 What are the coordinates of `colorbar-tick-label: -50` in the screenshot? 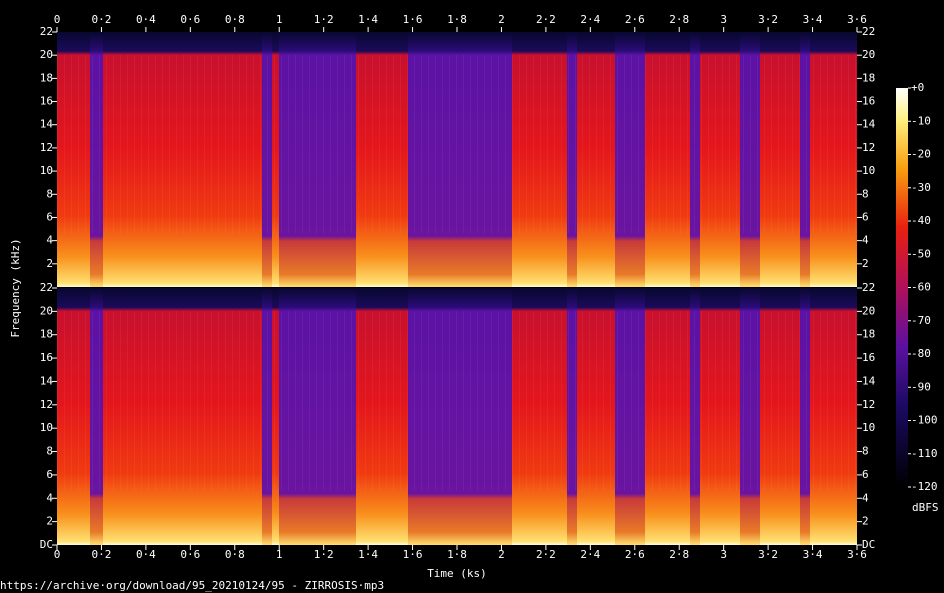 It's located at (921, 253).